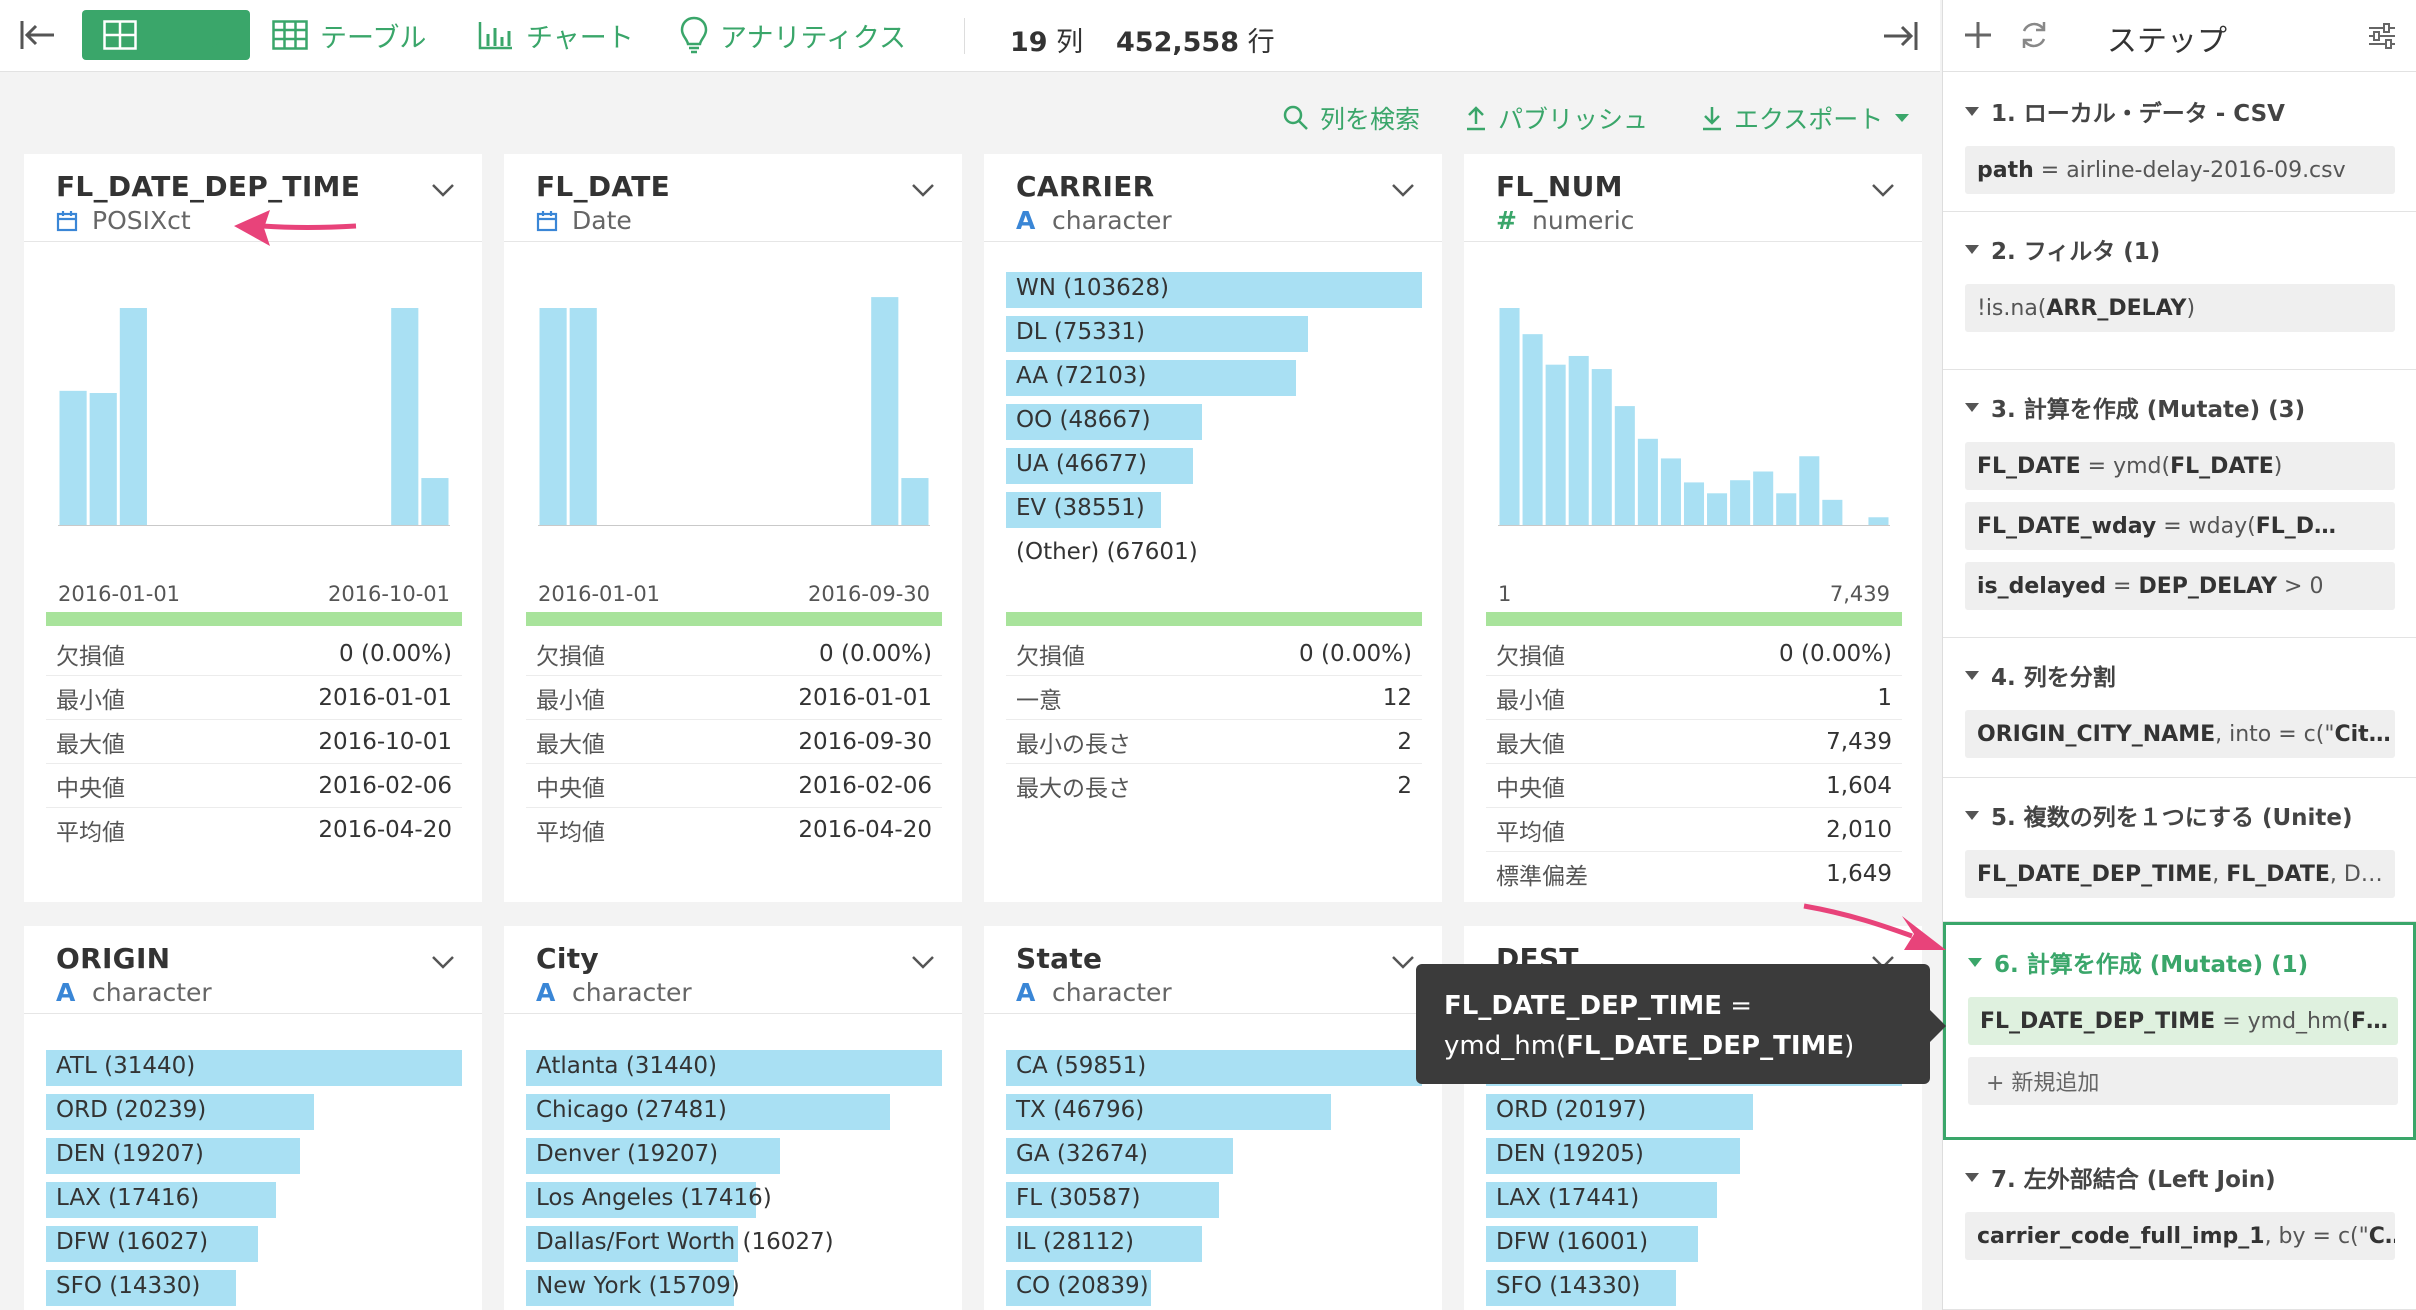 The width and height of the screenshot is (2416, 1310). Describe the element at coordinates (2120, 1177) in the screenshot. I see `step-title: 7. 左外部結合 (Left Join)` at that location.